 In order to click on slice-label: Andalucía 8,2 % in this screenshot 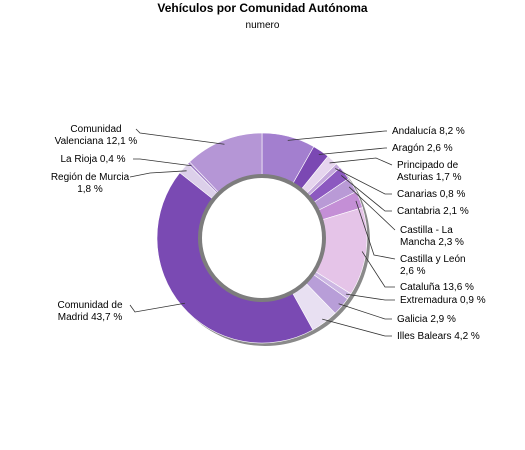, I will do `click(428, 131)`.